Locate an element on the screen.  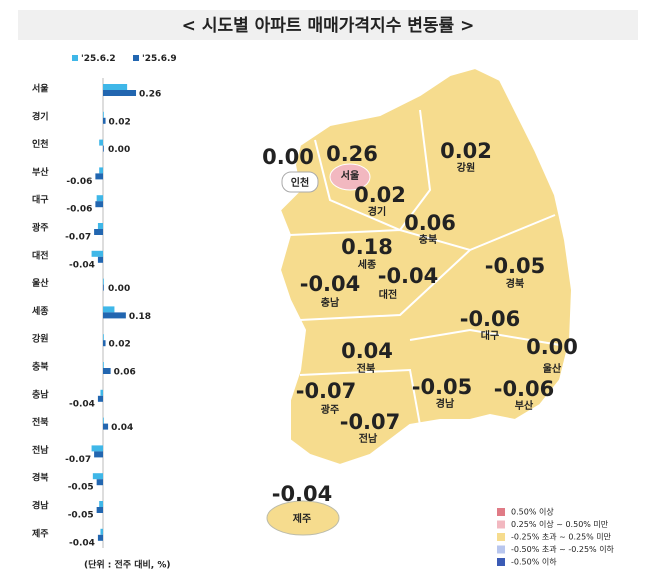
category-label: 광주 is located at coordinates (40, 228).